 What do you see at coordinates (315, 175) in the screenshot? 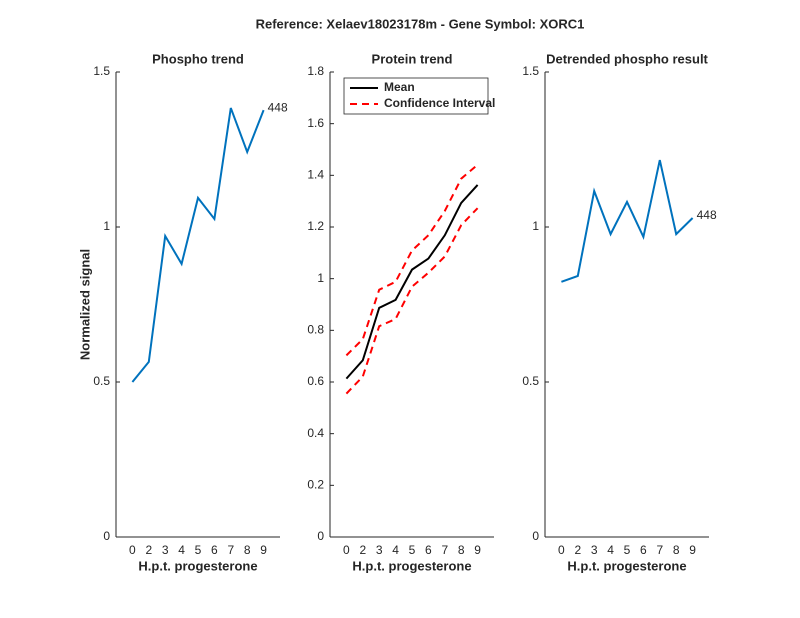
I see `y-tick-label: 1.4` at bounding box center [315, 175].